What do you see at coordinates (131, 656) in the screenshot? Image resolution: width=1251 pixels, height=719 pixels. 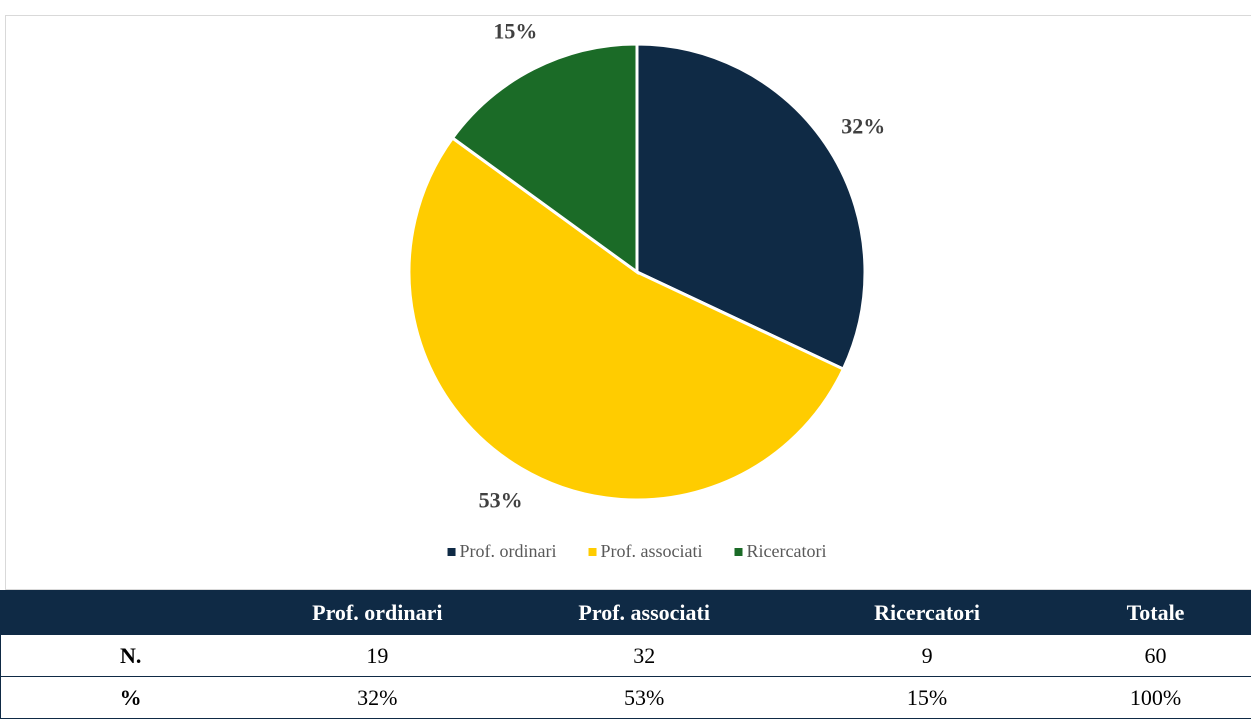 I see `row-label: N.` at bounding box center [131, 656].